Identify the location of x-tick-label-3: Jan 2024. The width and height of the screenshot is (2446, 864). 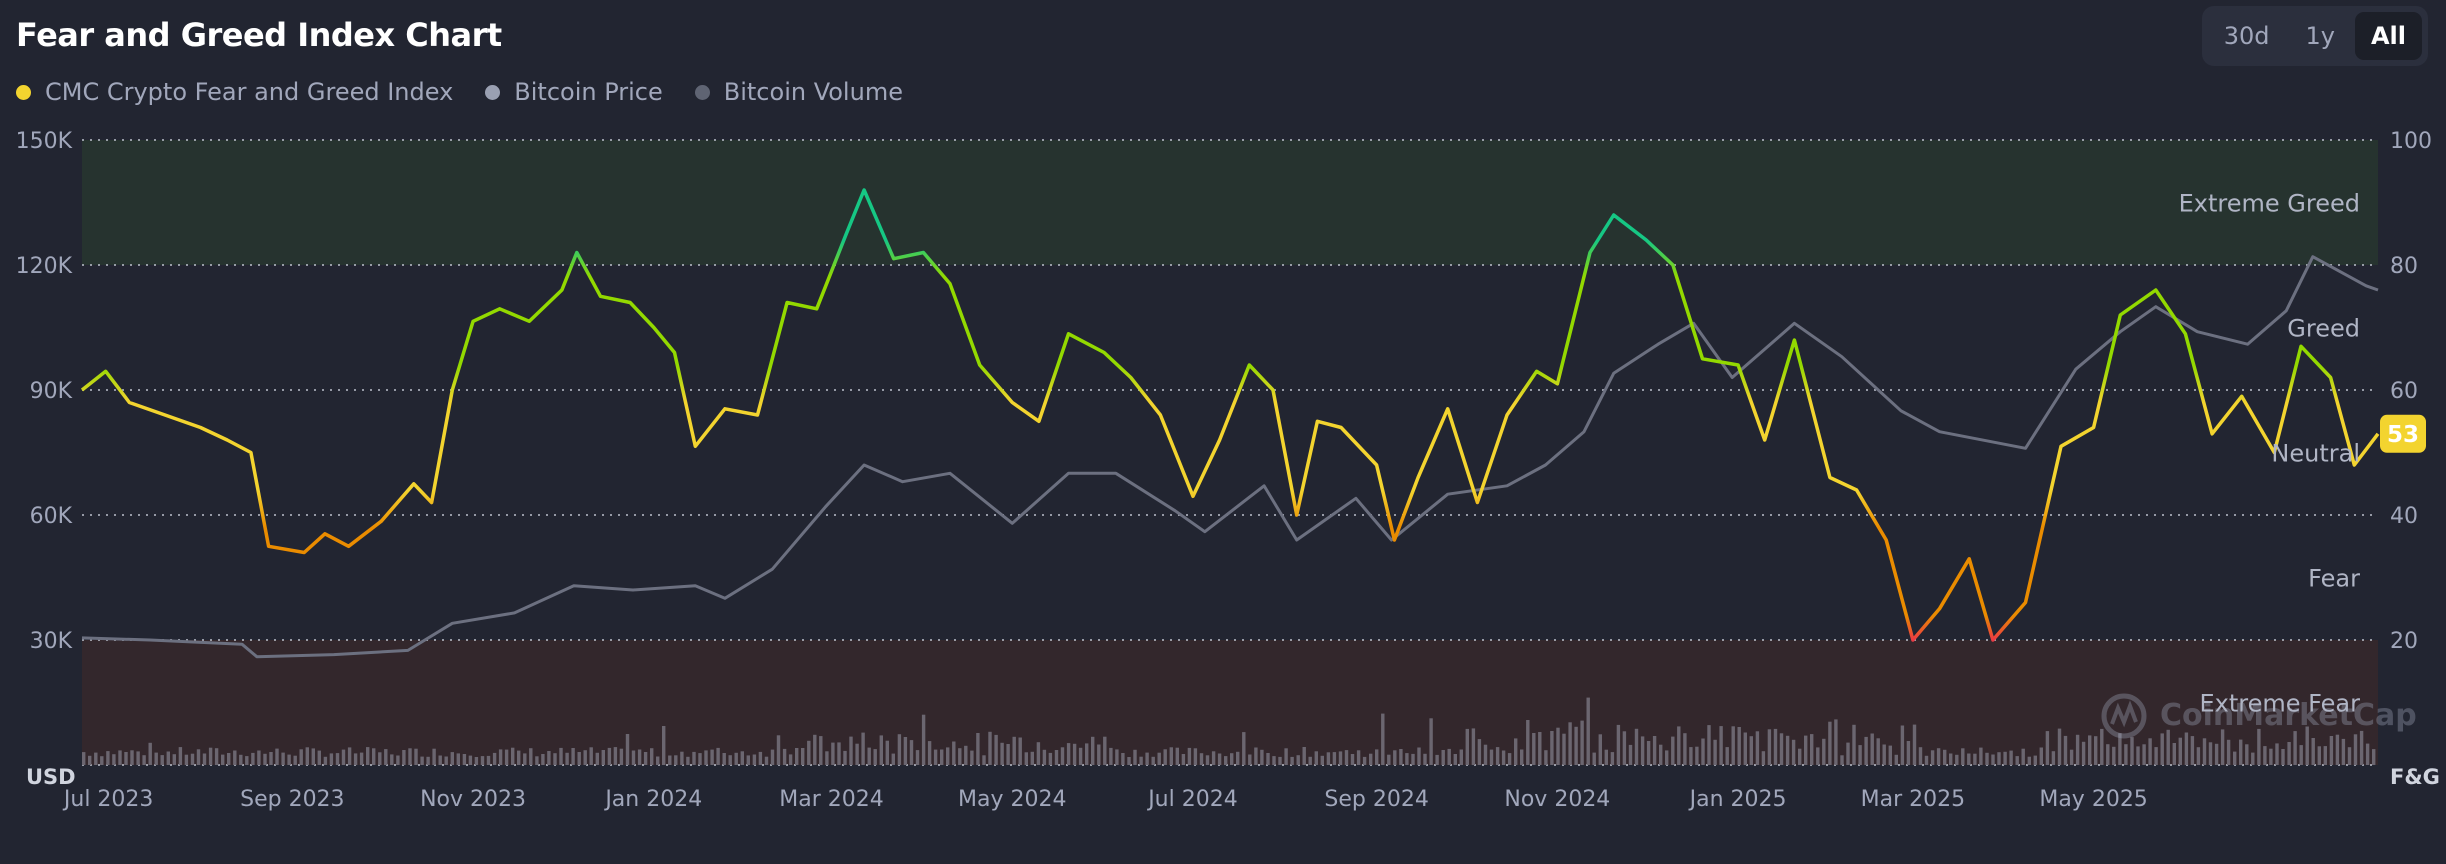
(652, 799).